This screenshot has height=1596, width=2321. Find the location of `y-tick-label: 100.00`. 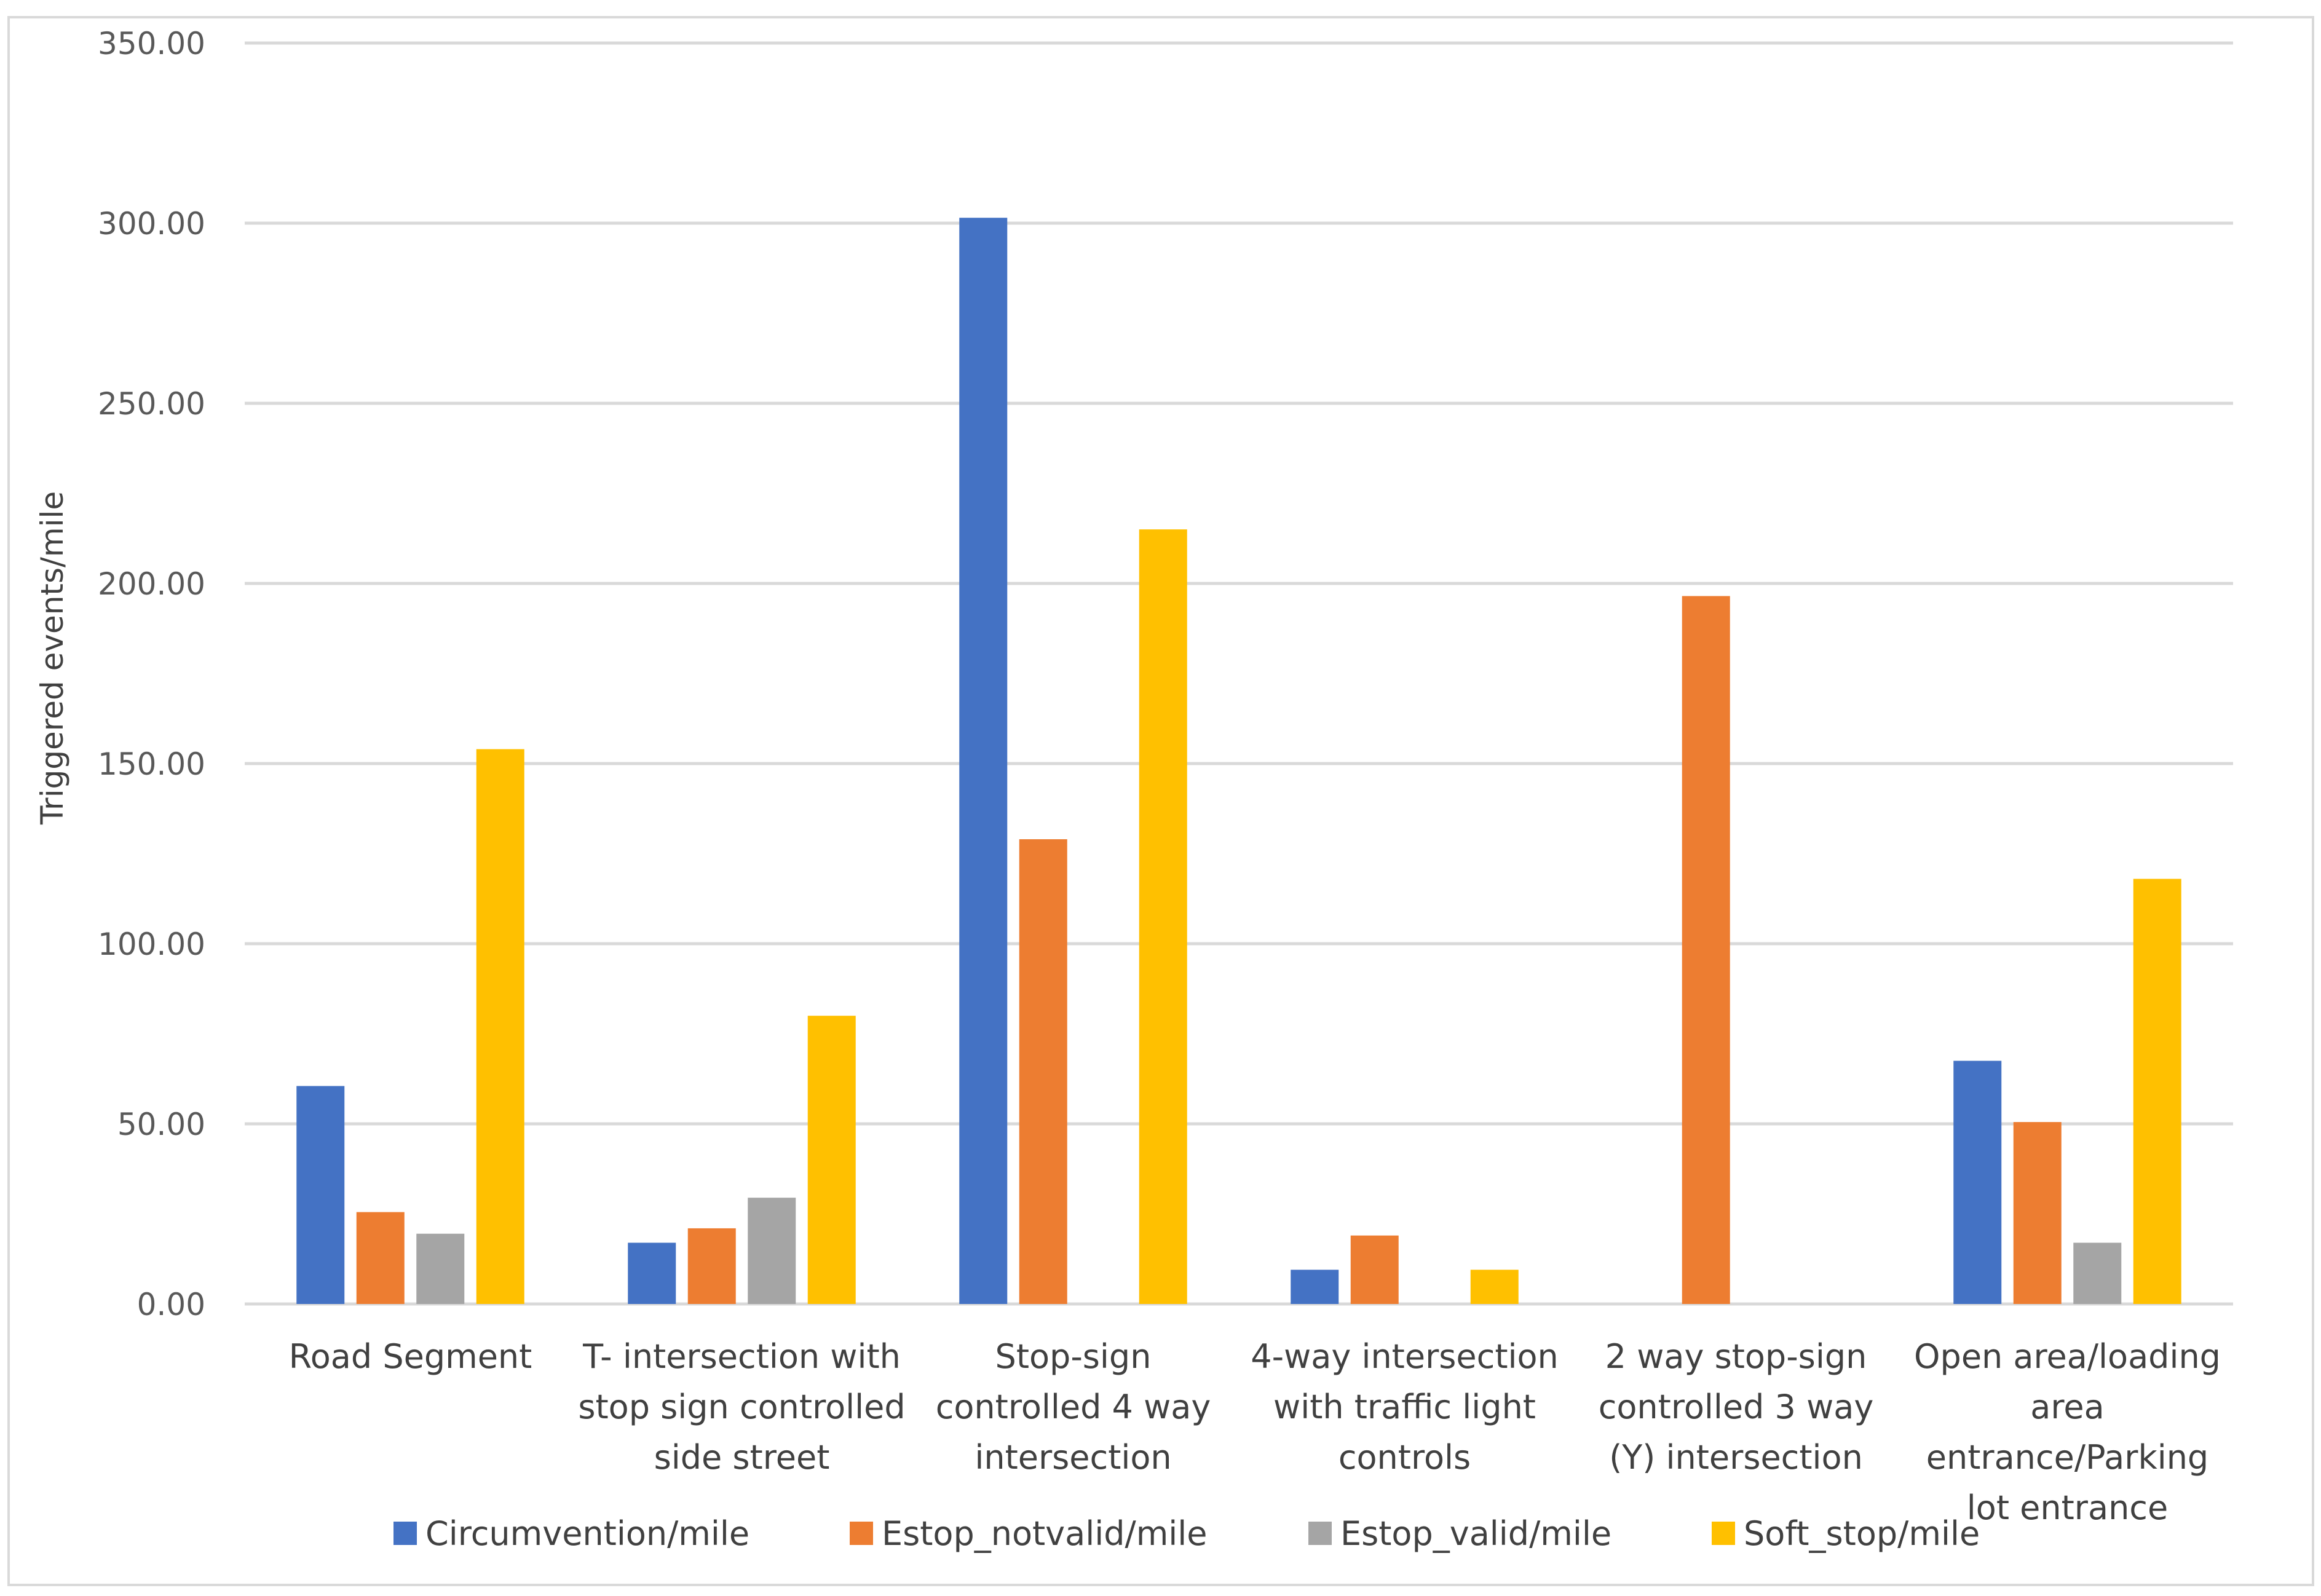

y-tick-label: 100.00 is located at coordinates (151, 944).